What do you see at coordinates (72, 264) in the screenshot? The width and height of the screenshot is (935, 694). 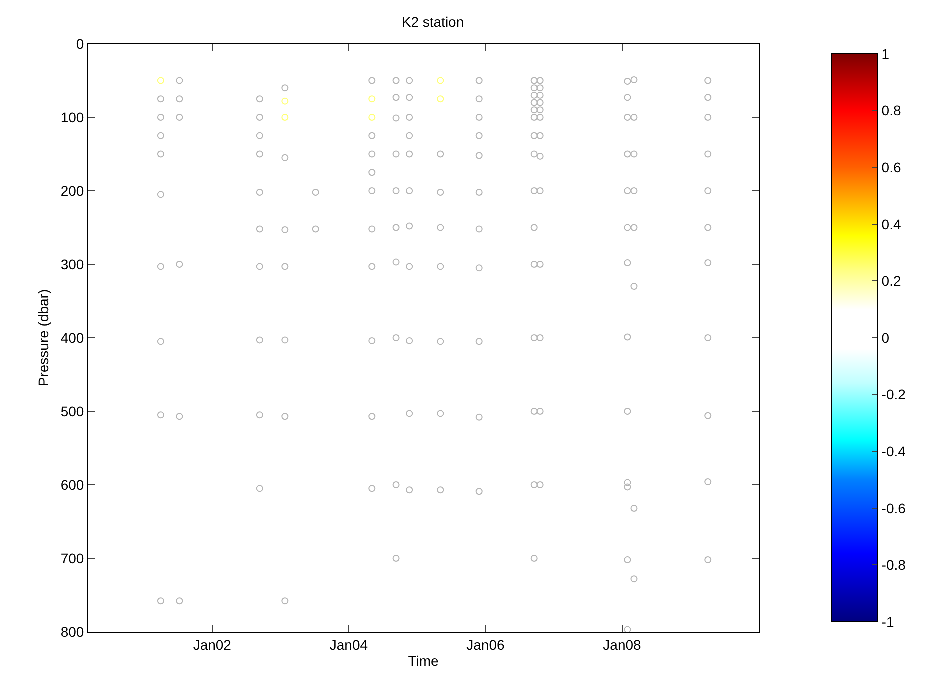 I see `y-tick-label: 300` at bounding box center [72, 264].